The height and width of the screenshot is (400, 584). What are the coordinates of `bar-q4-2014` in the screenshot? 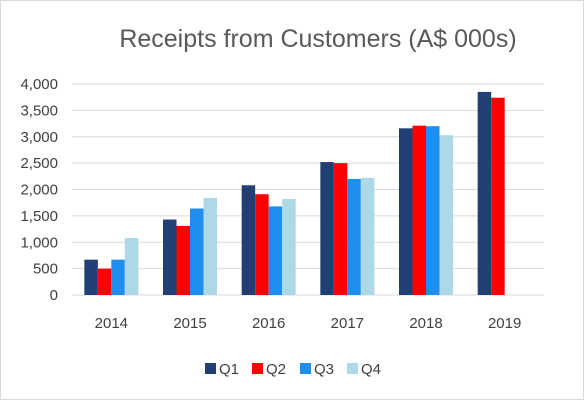 It's located at (131, 266).